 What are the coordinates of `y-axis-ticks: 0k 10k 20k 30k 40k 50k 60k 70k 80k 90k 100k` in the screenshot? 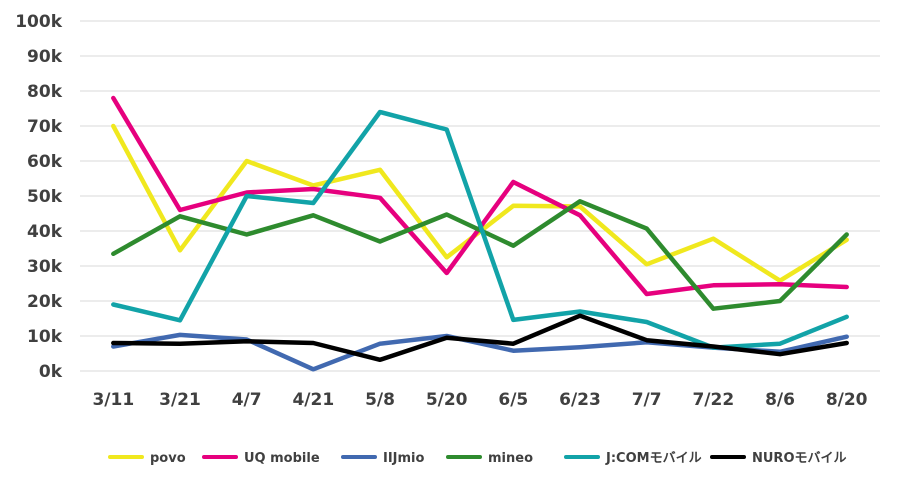 It's located at (38, 197).